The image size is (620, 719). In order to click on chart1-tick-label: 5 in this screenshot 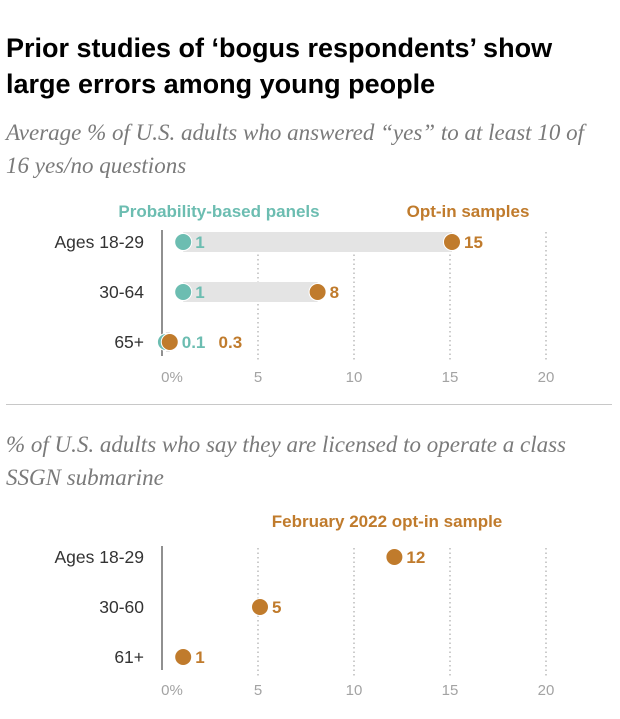, I will do `click(258, 377)`.